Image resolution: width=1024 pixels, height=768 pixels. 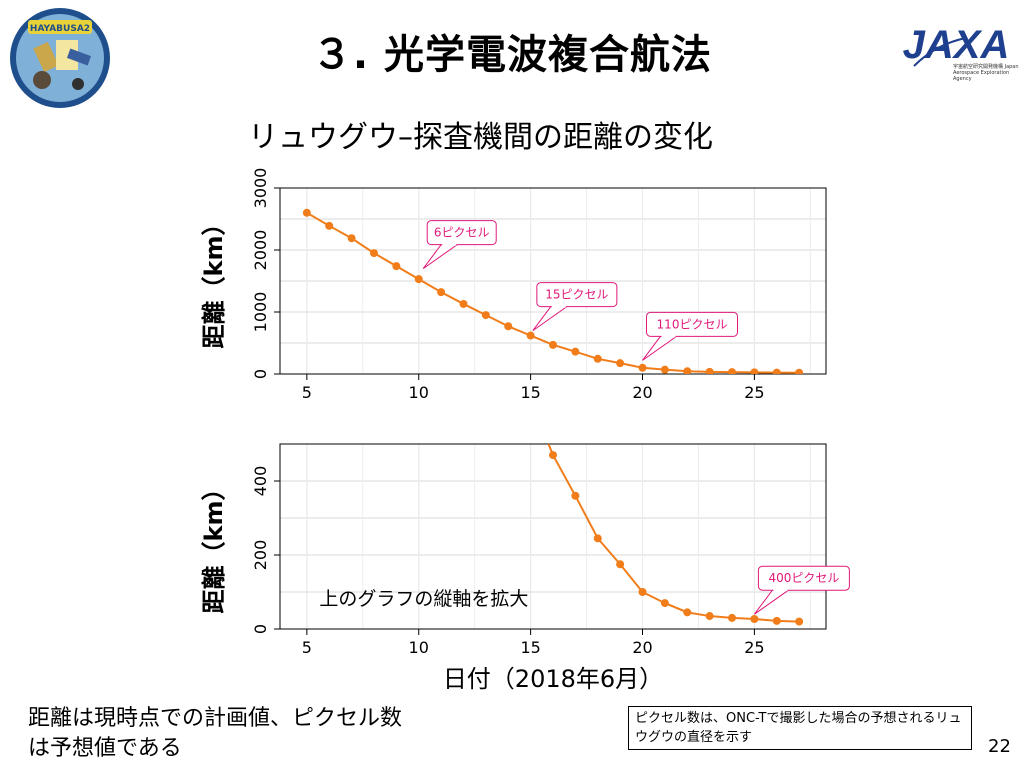 I want to click on callout-label: 400ピクセル, so click(x=803, y=578).